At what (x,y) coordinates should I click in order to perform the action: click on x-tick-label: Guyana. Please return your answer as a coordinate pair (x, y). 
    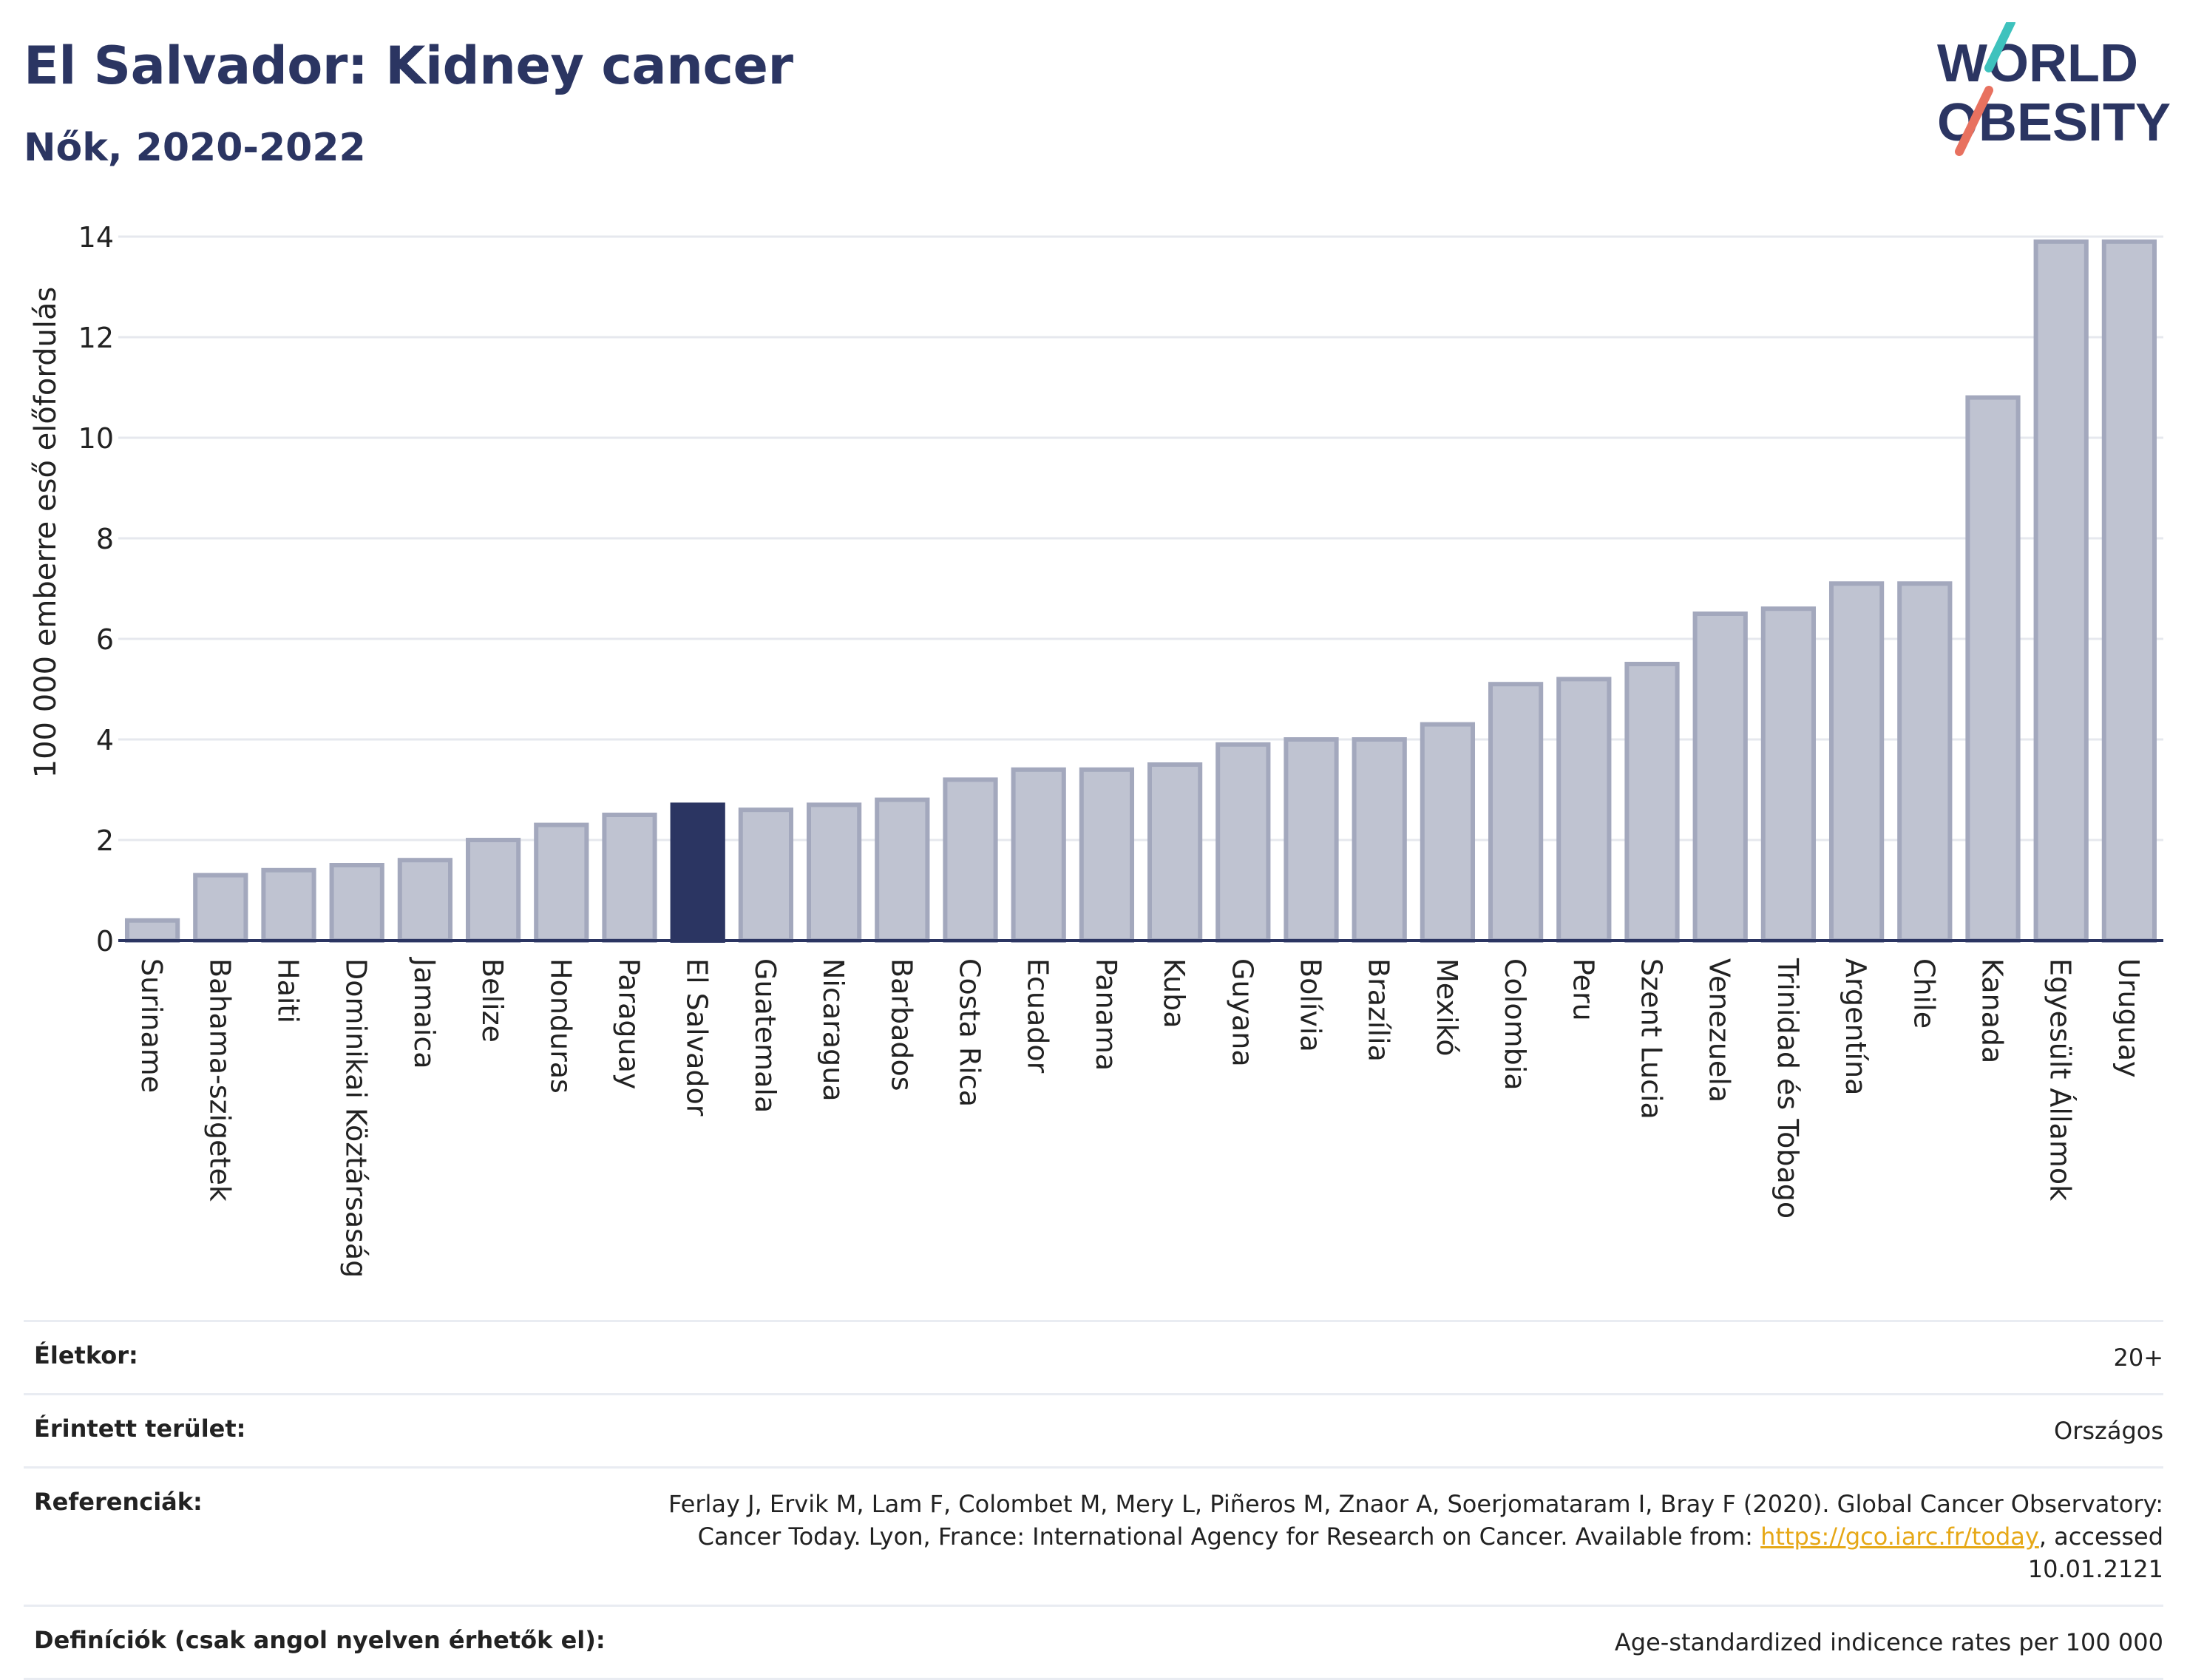
    Looking at the image, I should click on (1242, 1013).